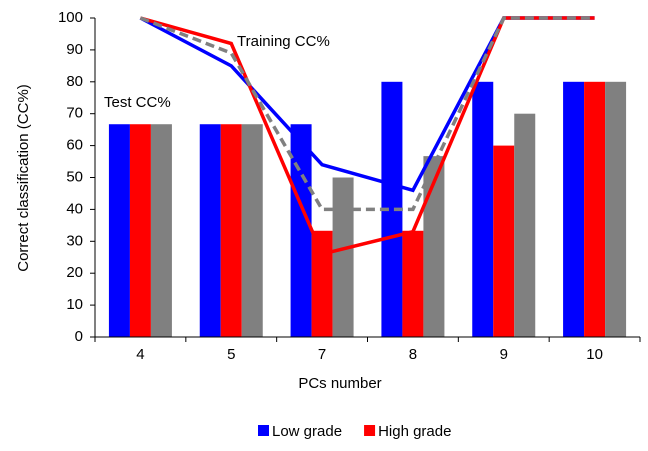 This screenshot has width=648, height=451. What do you see at coordinates (74, 176) in the screenshot?
I see `y-tick-label: 50` at bounding box center [74, 176].